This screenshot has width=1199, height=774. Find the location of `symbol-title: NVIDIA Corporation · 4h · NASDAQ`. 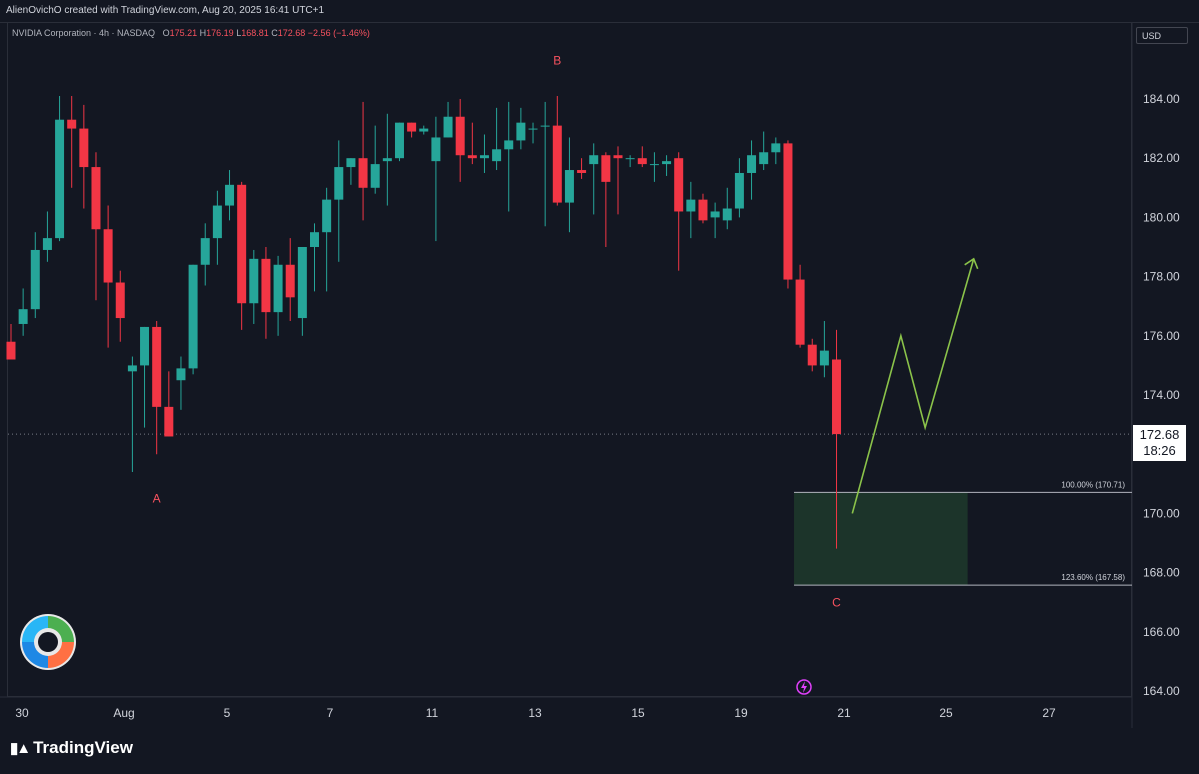

symbol-title: NVIDIA Corporation · 4h · NASDAQ is located at coordinates (84, 33).